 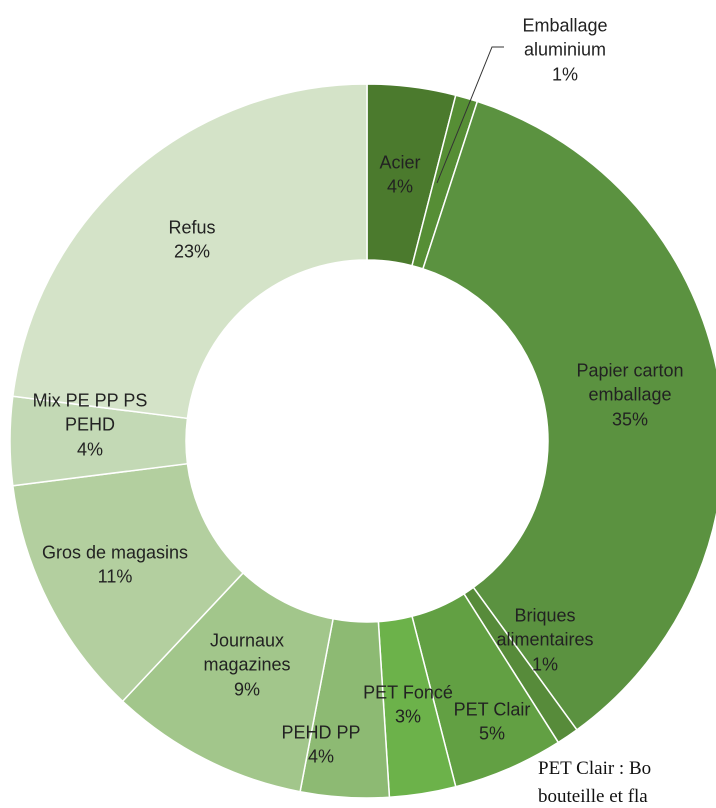 What do you see at coordinates (491, 734) in the screenshot?
I see `value-label: 5%` at bounding box center [491, 734].